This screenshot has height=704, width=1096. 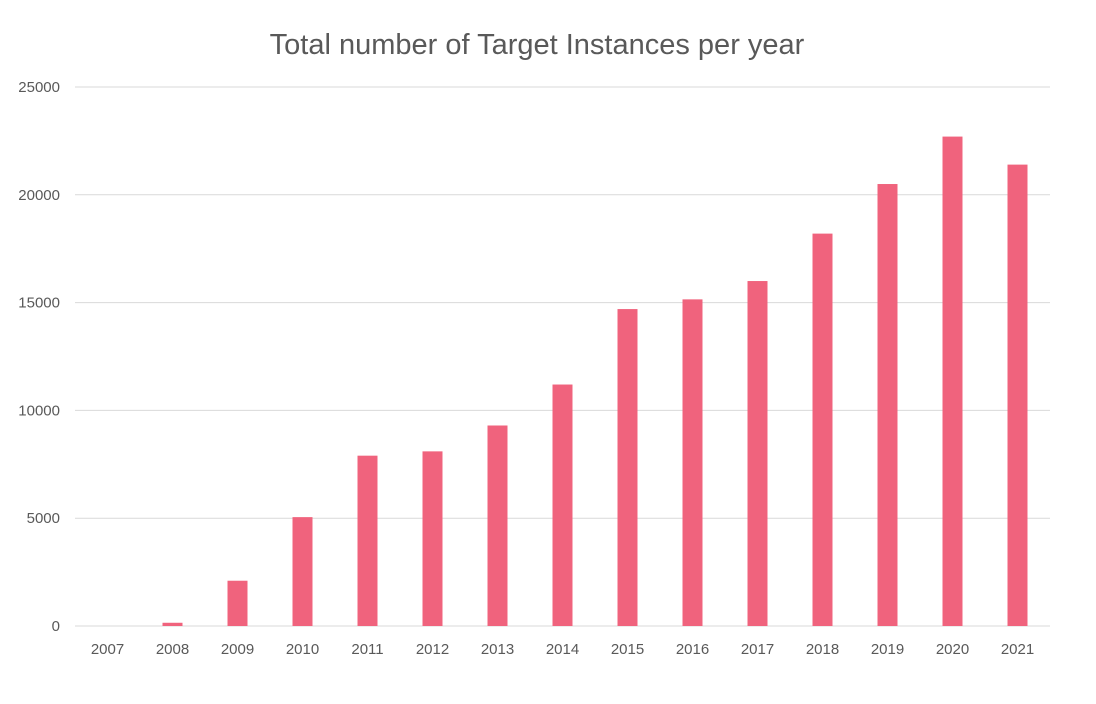 I want to click on x-tick-label: 2014, so click(x=562, y=649).